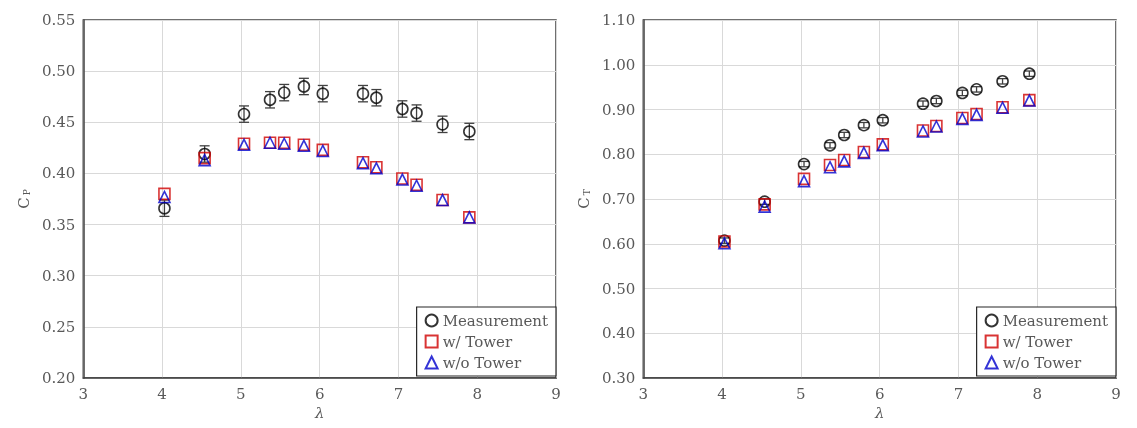 This screenshot has width=1137, height=428. Describe the element at coordinates (618, 64) in the screenshot. I see `y-tick-label: 1.00` at that location.